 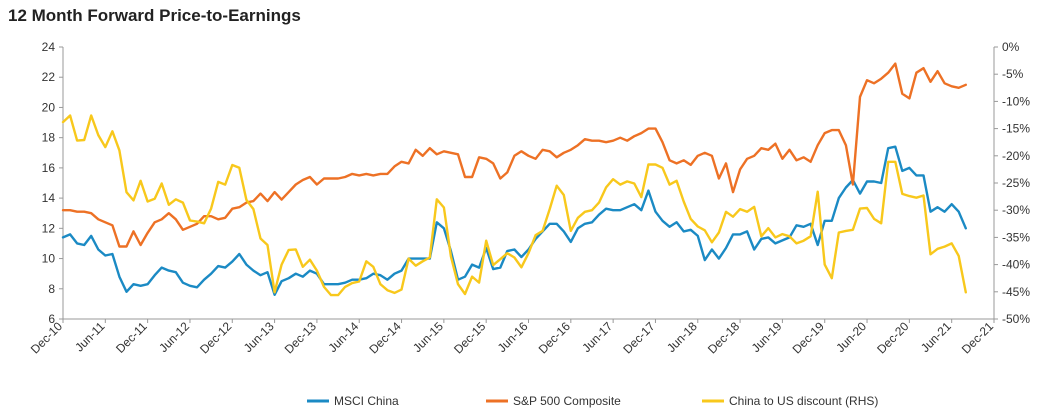 I want to click on x-tick-label: Dec-11, so click(x=131, y=337).